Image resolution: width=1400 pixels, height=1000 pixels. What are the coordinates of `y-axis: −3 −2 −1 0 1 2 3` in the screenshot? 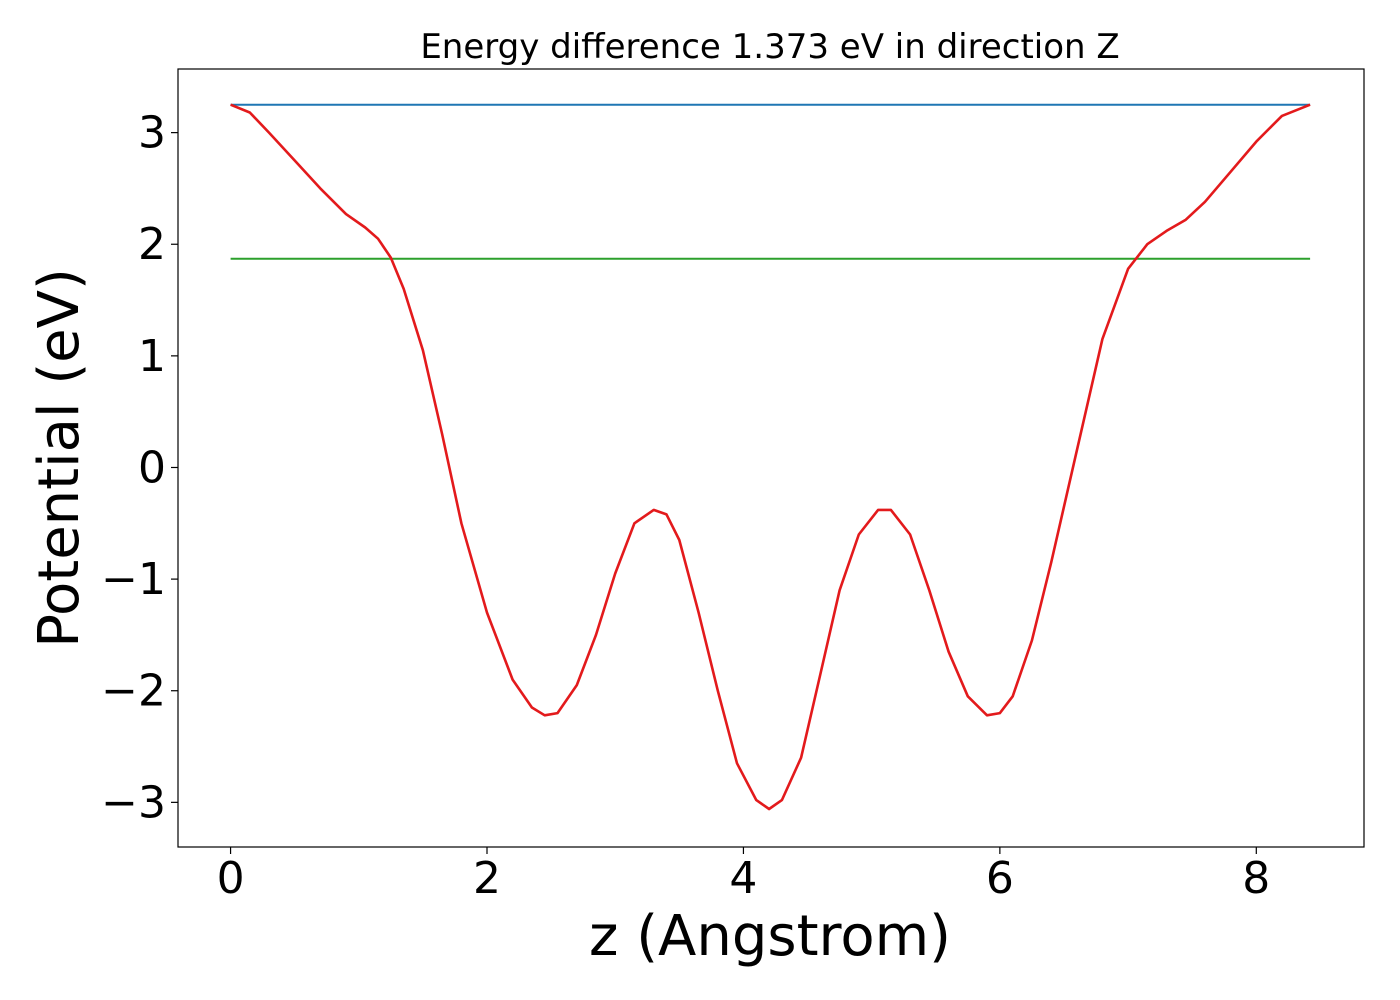 It's located at (139, 468).